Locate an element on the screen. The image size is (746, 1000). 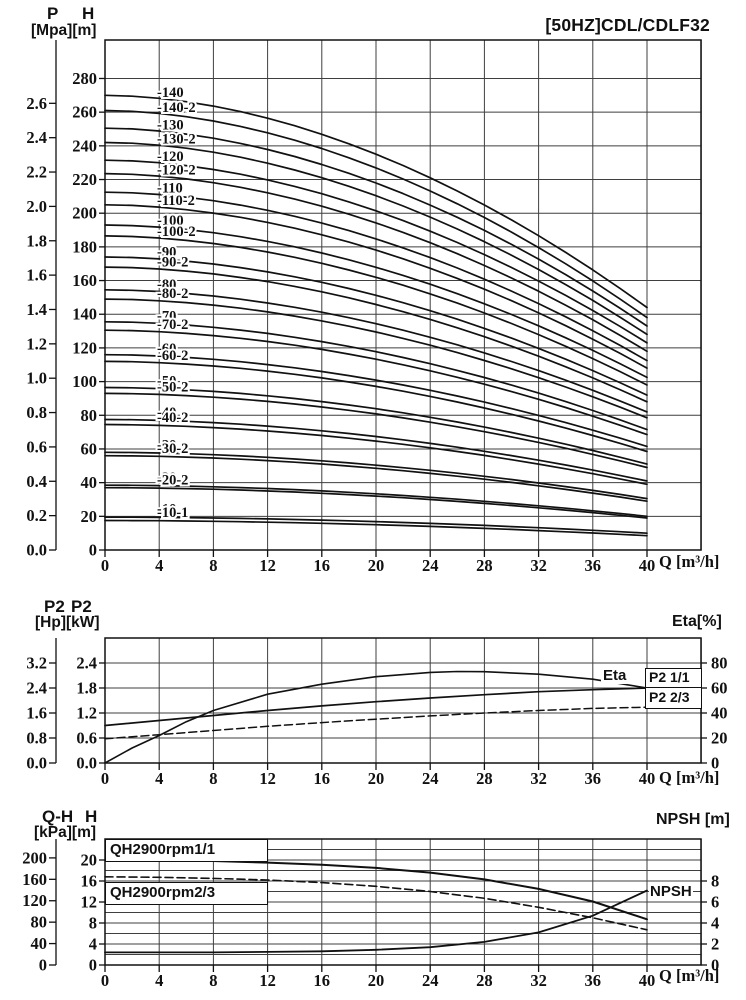
svg-text: 28 is located at coordinates (484, 778).